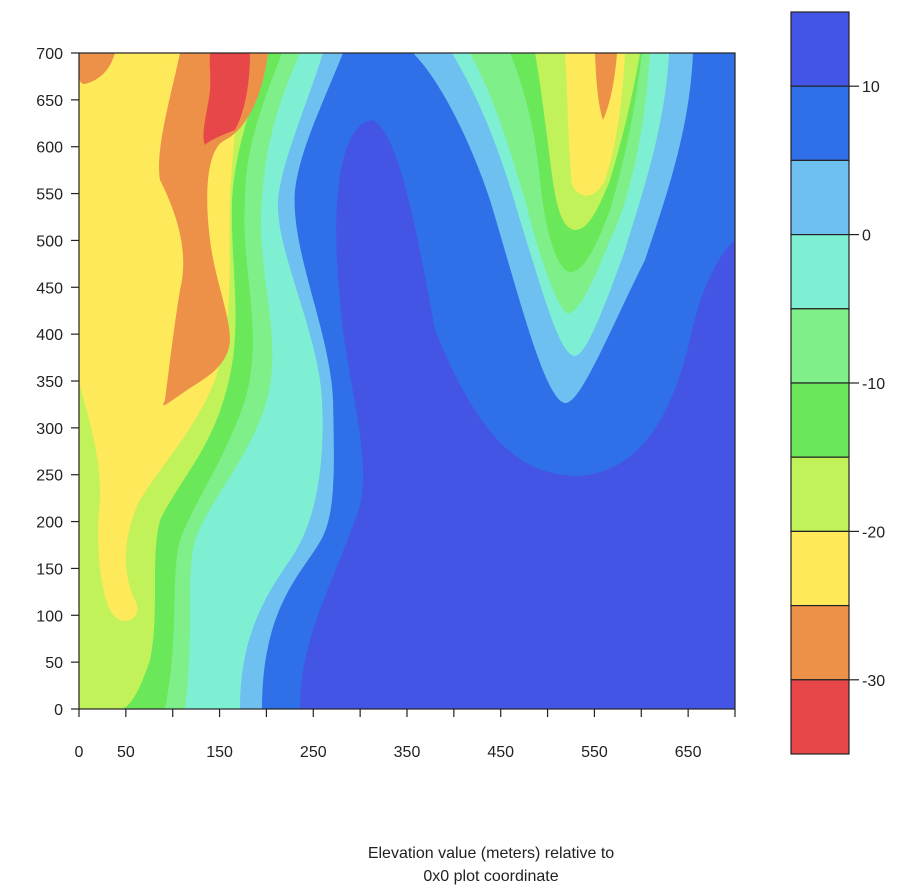 The image size is (912, 894). What do you see at coordinates (866, 236) in the screenshot?
I see `colorbar-tick-label: 0` at bounding box center [866, 236].